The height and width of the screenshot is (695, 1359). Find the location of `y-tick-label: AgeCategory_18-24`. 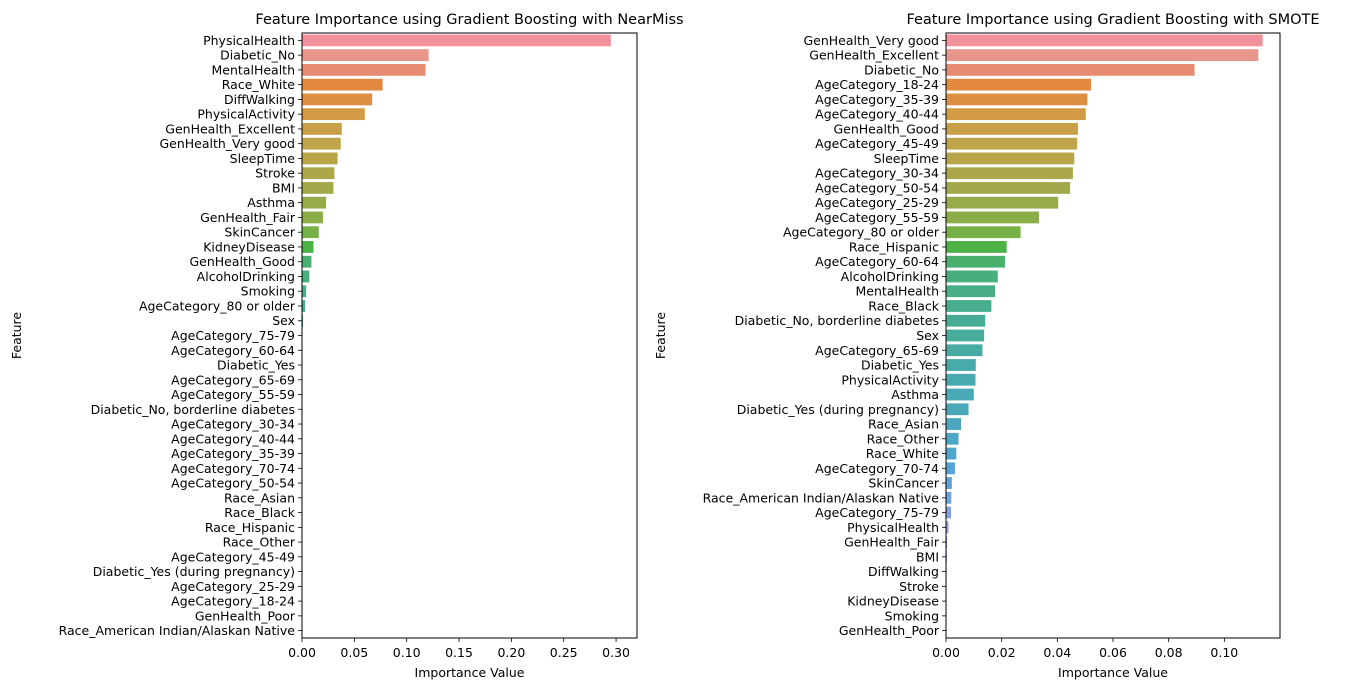

y-tick-label: AgeCategory_18-24 is located at coordinates (233, 601).